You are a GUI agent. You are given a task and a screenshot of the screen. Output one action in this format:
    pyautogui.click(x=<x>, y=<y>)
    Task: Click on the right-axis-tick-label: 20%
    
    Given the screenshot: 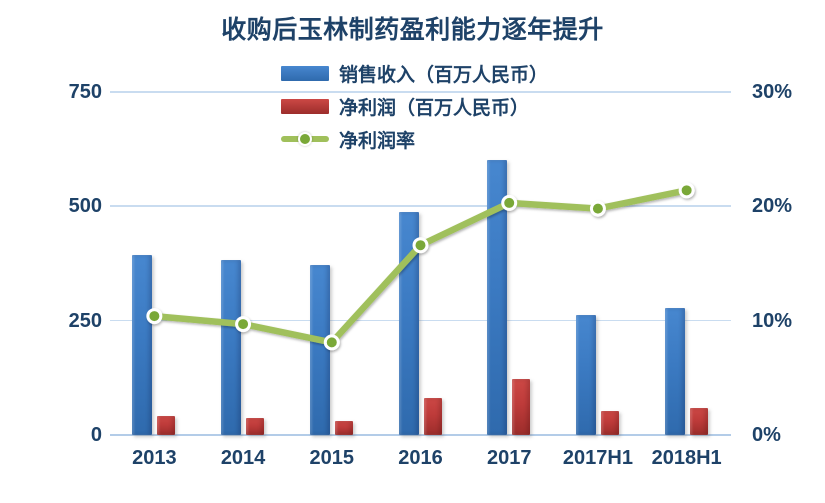 What is the action you would take?
    pyautogui.click(x=772, y=206)
    